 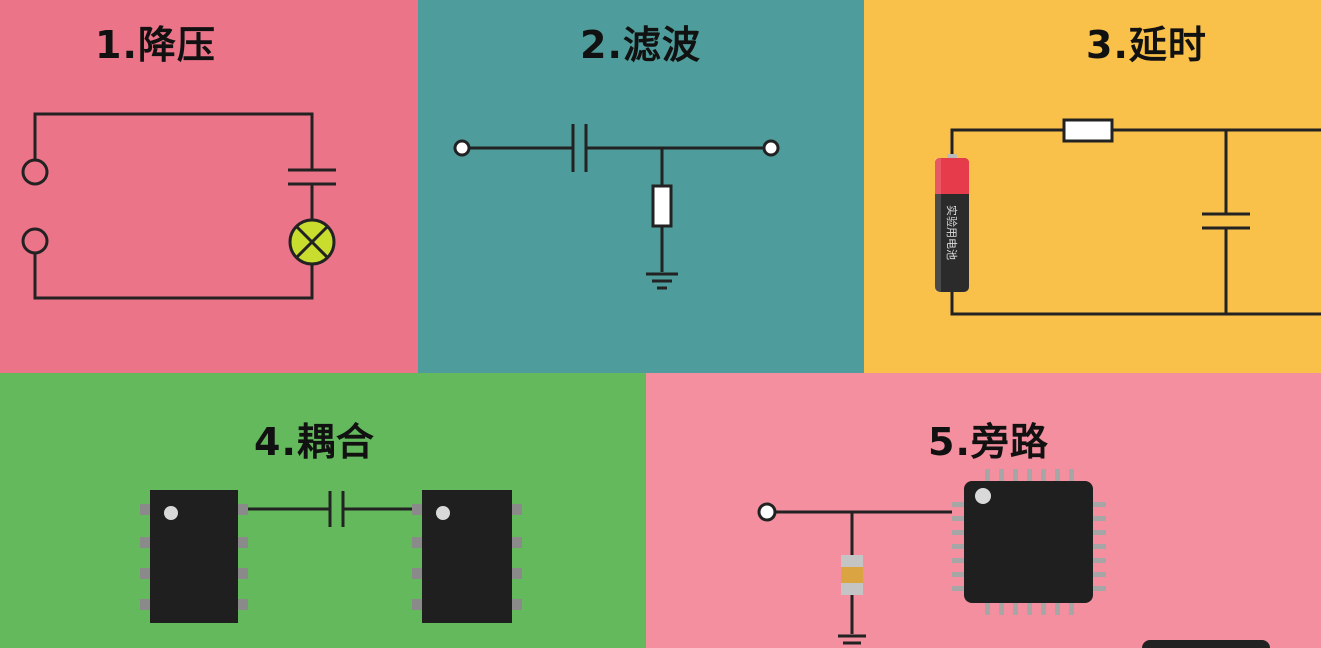 I want to click on qfp-chip, so click(x=1029, y=542).